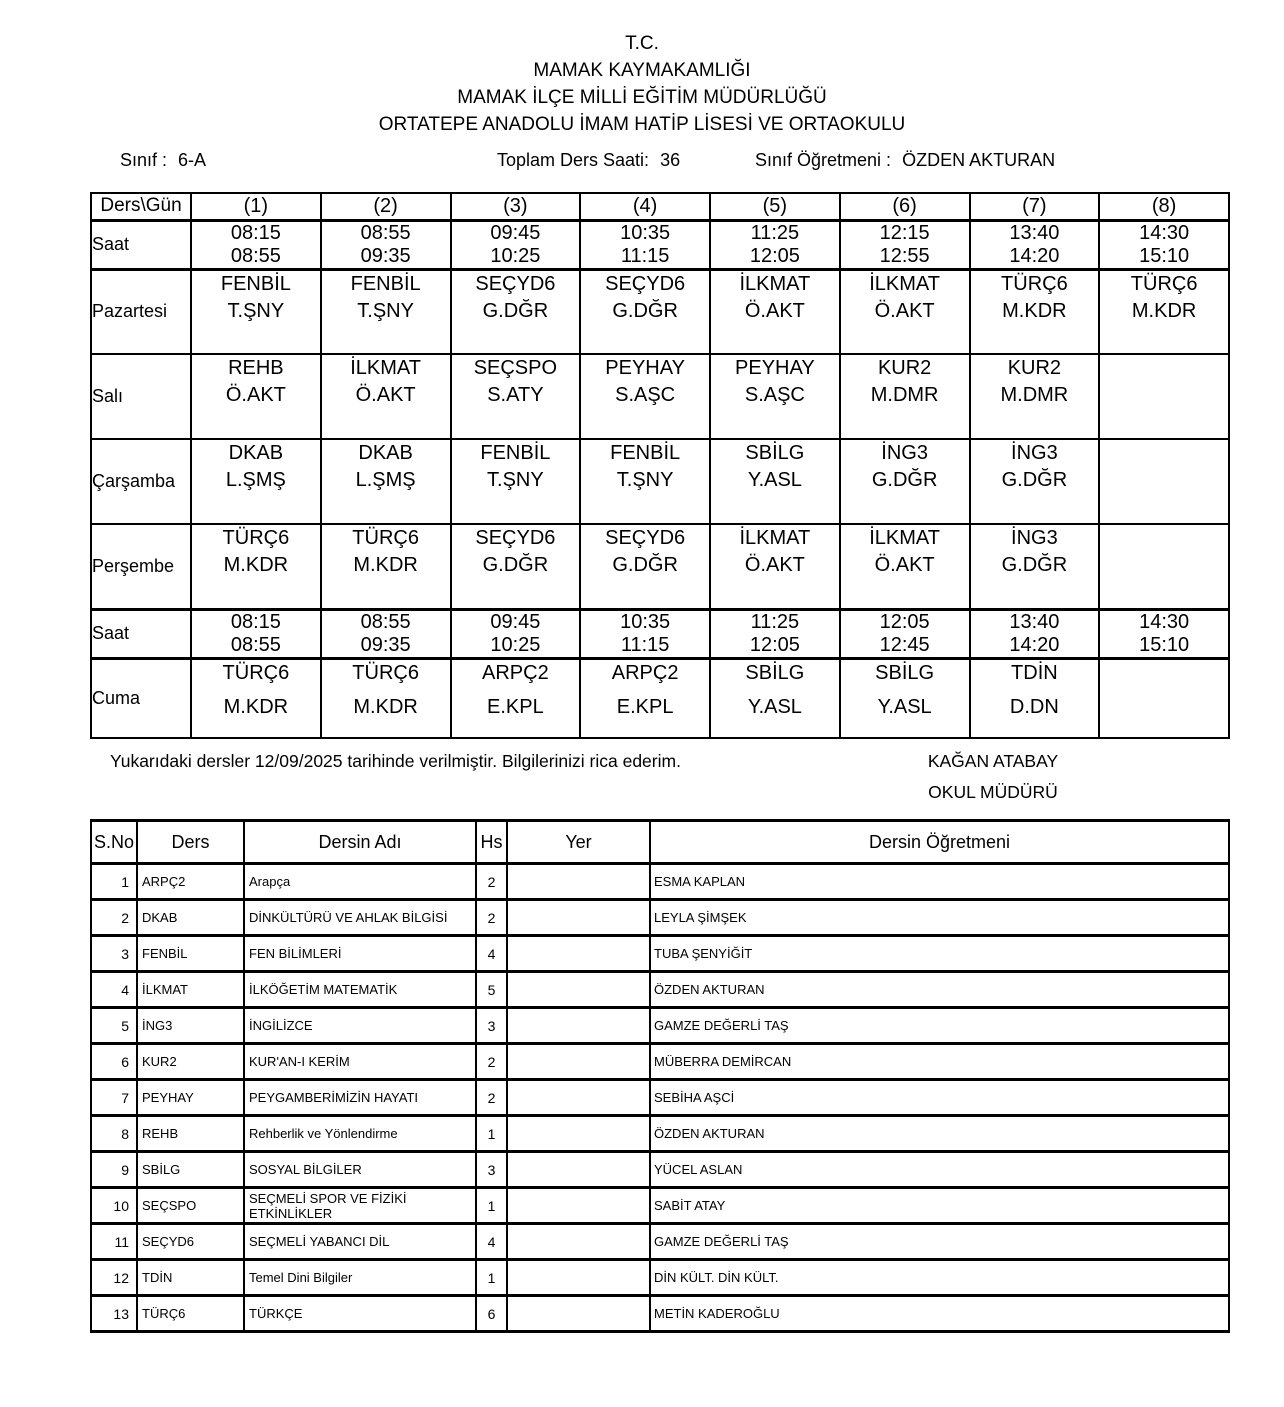  I want to click on course-teacher: S.AŞC, so click(774, 395).